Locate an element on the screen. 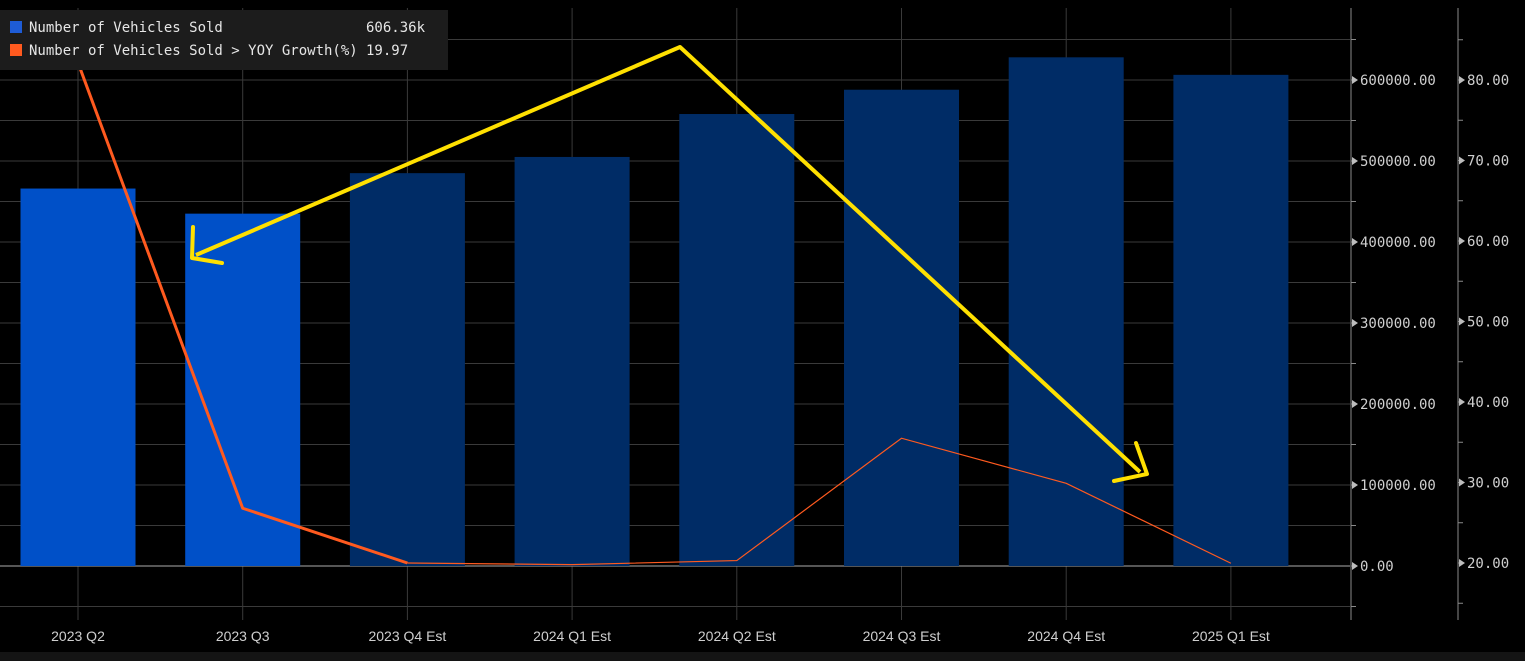  annotation-arrowhead-left is located at coordinates (207, 245).